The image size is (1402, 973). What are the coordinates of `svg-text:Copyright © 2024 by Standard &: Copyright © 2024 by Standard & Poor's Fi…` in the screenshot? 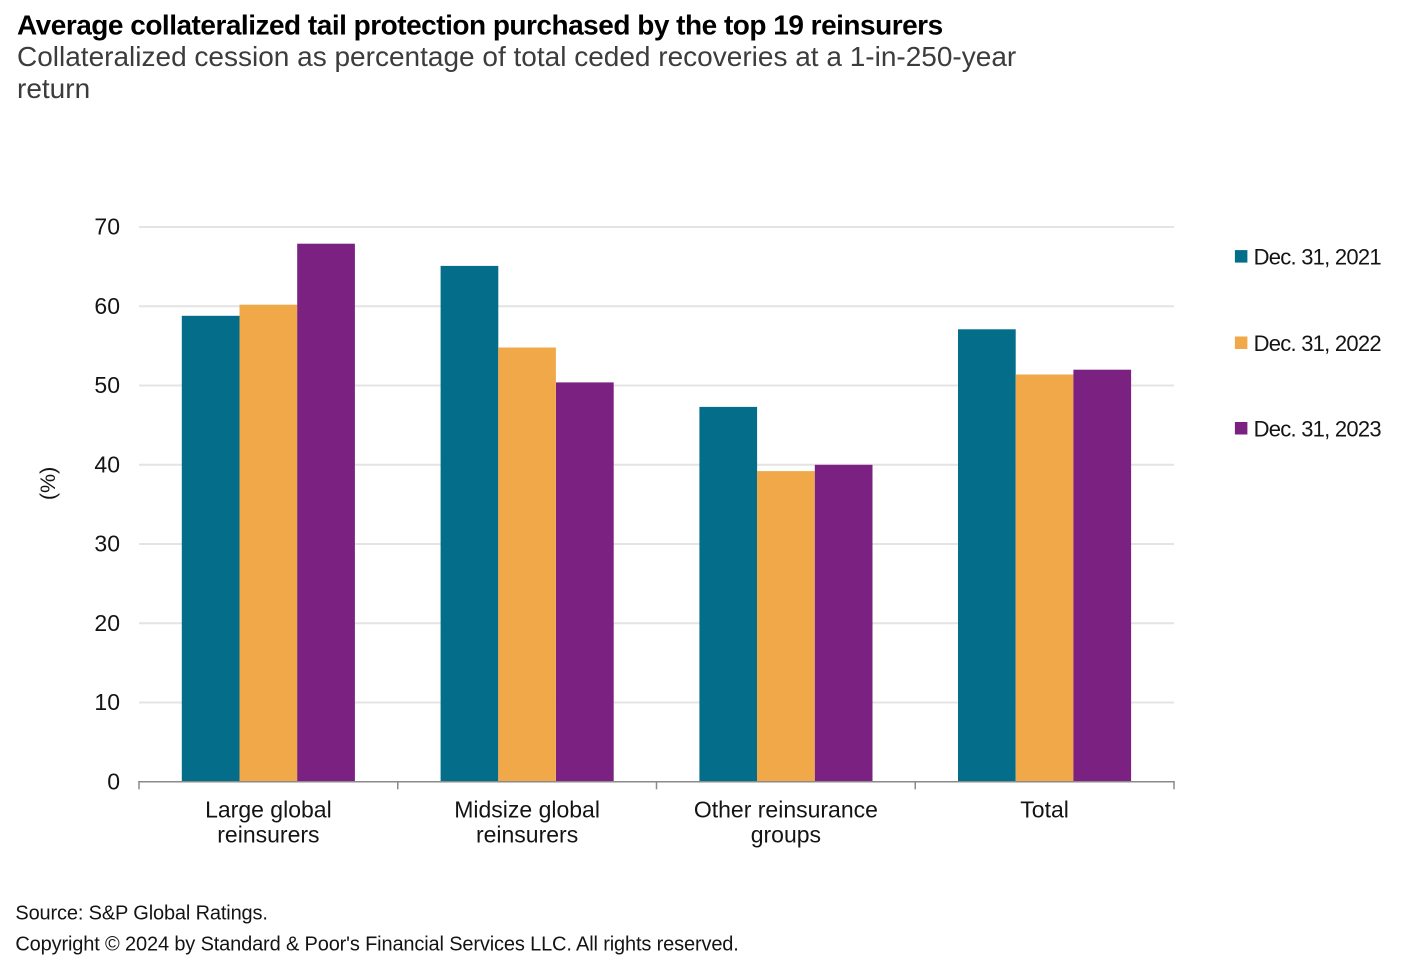 It's located at (376, 945).